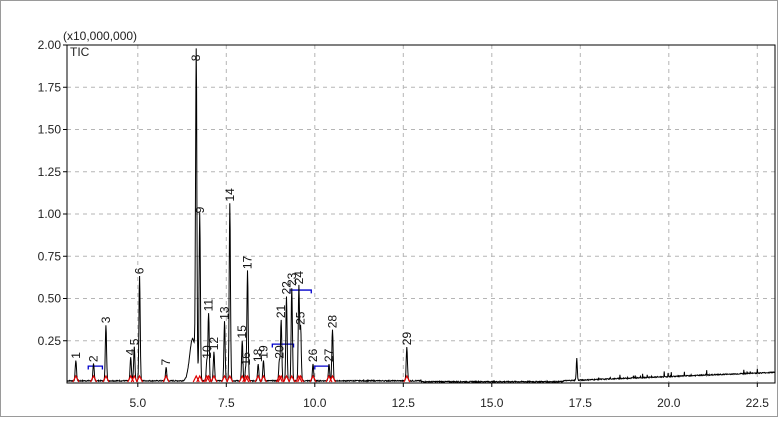 The image size is (780, 423). Describe the element at coordinates (669, 403) in the screenshot. I see `x-tick-label: 20.0` at that location.